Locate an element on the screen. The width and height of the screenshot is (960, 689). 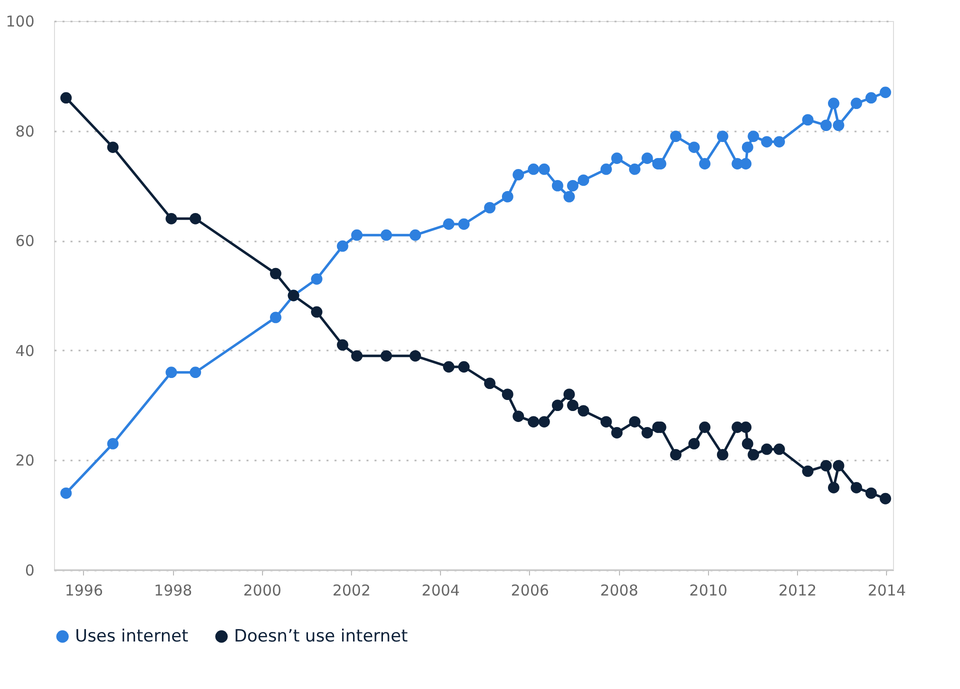
x-tick-label: 2002 is located at coordinates (351, 591).